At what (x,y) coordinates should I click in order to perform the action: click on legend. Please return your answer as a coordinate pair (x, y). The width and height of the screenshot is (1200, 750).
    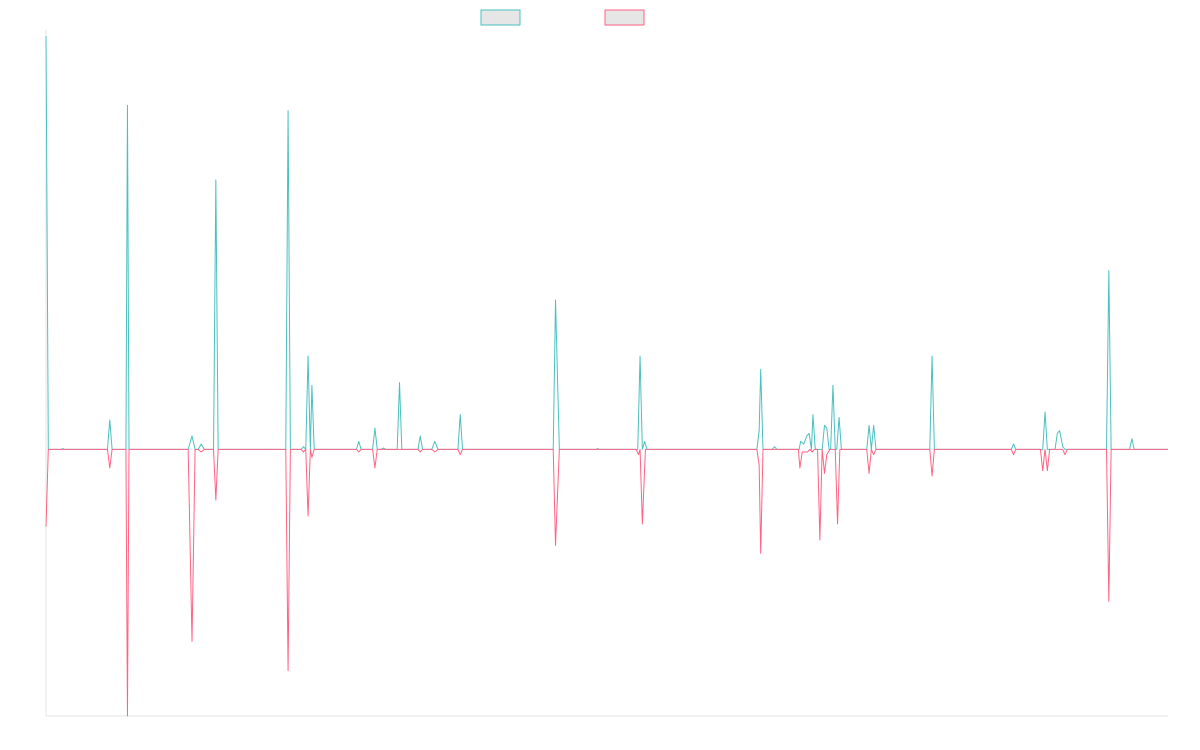
    Looking at the image, I should click on (562, 17).